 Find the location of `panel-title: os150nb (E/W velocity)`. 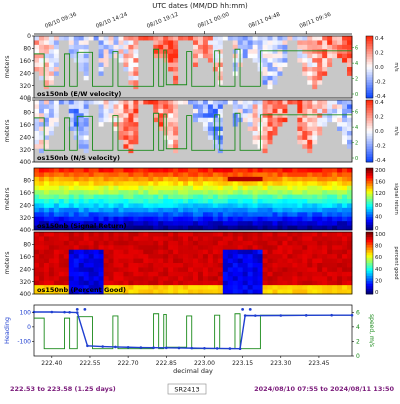

panel-title: os150nb (E/W velocity) is located at coordinates (79, 94).